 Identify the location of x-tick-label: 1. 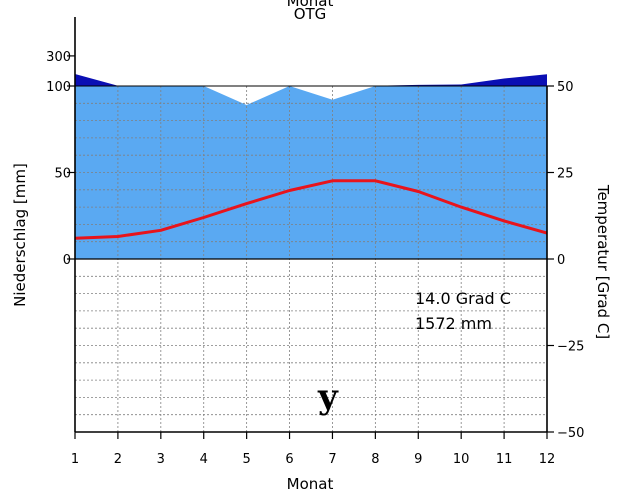
(75, 459).